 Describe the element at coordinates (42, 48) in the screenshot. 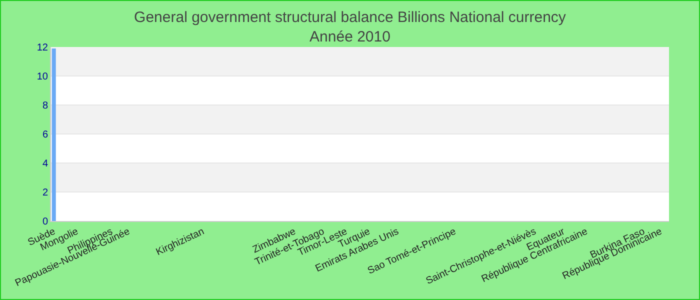

I see `y-tick-label: 12` at that location.